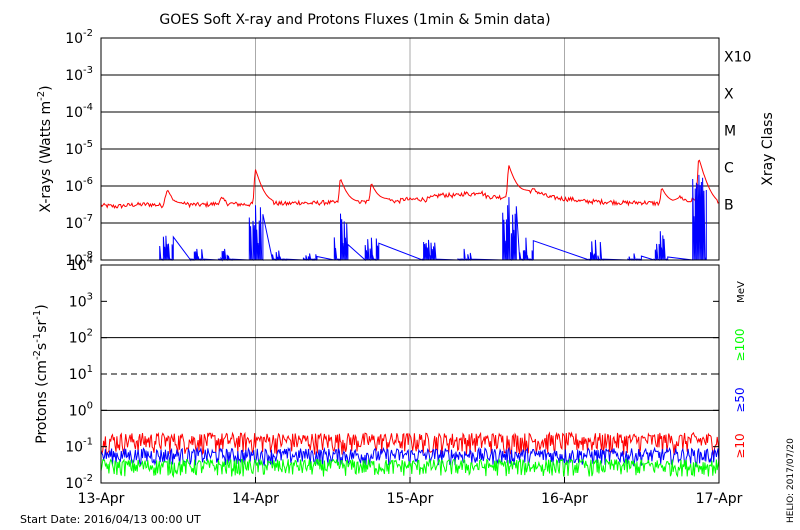  I want to click on proton-series, so click(410, 455).